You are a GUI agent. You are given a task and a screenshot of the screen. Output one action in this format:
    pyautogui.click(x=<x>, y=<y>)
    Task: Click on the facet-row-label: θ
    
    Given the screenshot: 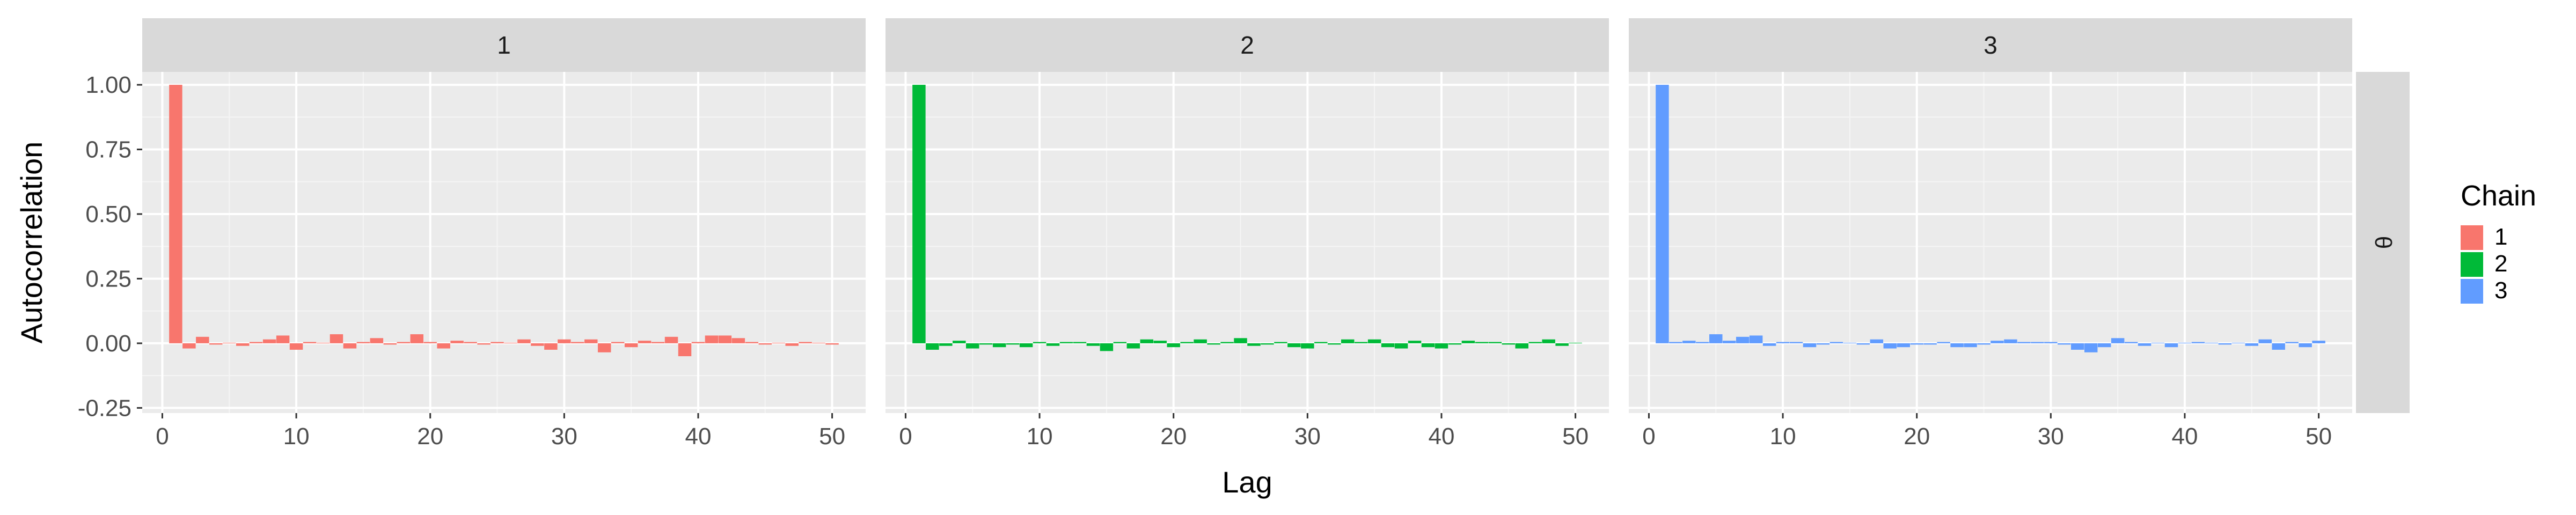 What is the action you would take?
    pyautogui.click(x=2383, y=243)
    